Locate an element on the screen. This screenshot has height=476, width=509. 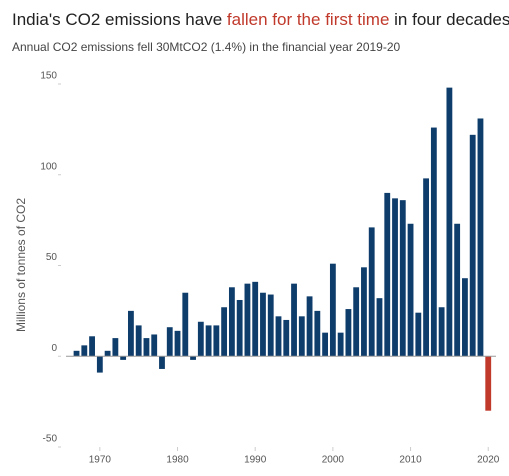
x-tick-label: 1970 is located at coordinates (100, 460).